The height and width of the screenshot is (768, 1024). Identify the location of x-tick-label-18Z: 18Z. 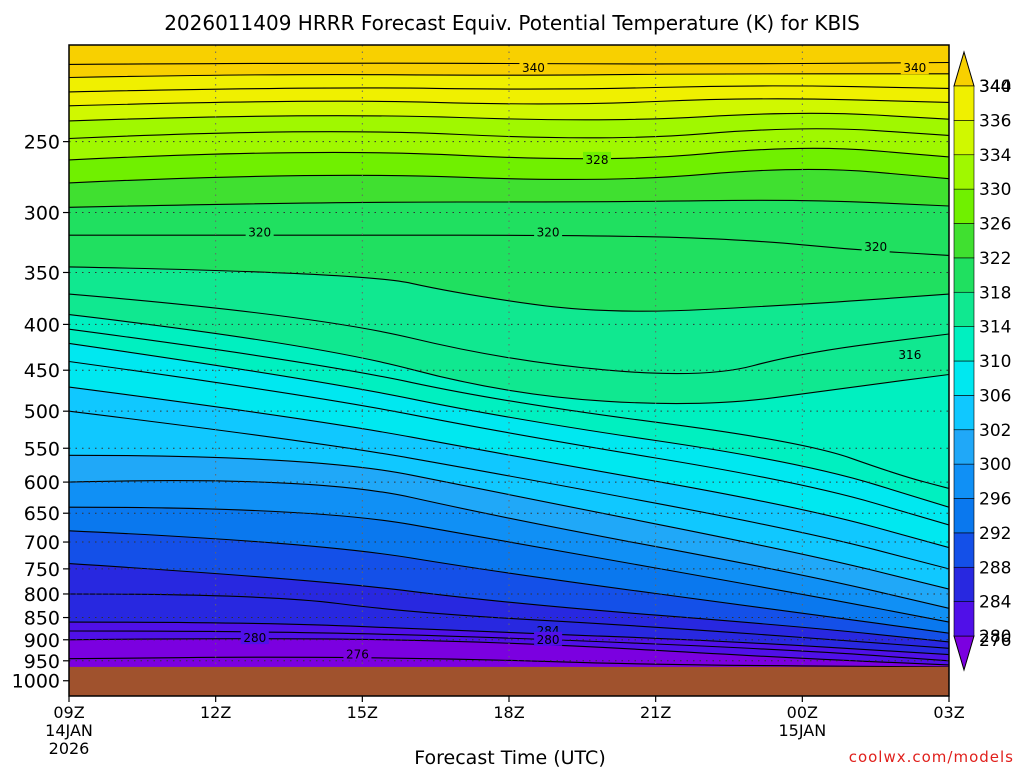
(508, 712).